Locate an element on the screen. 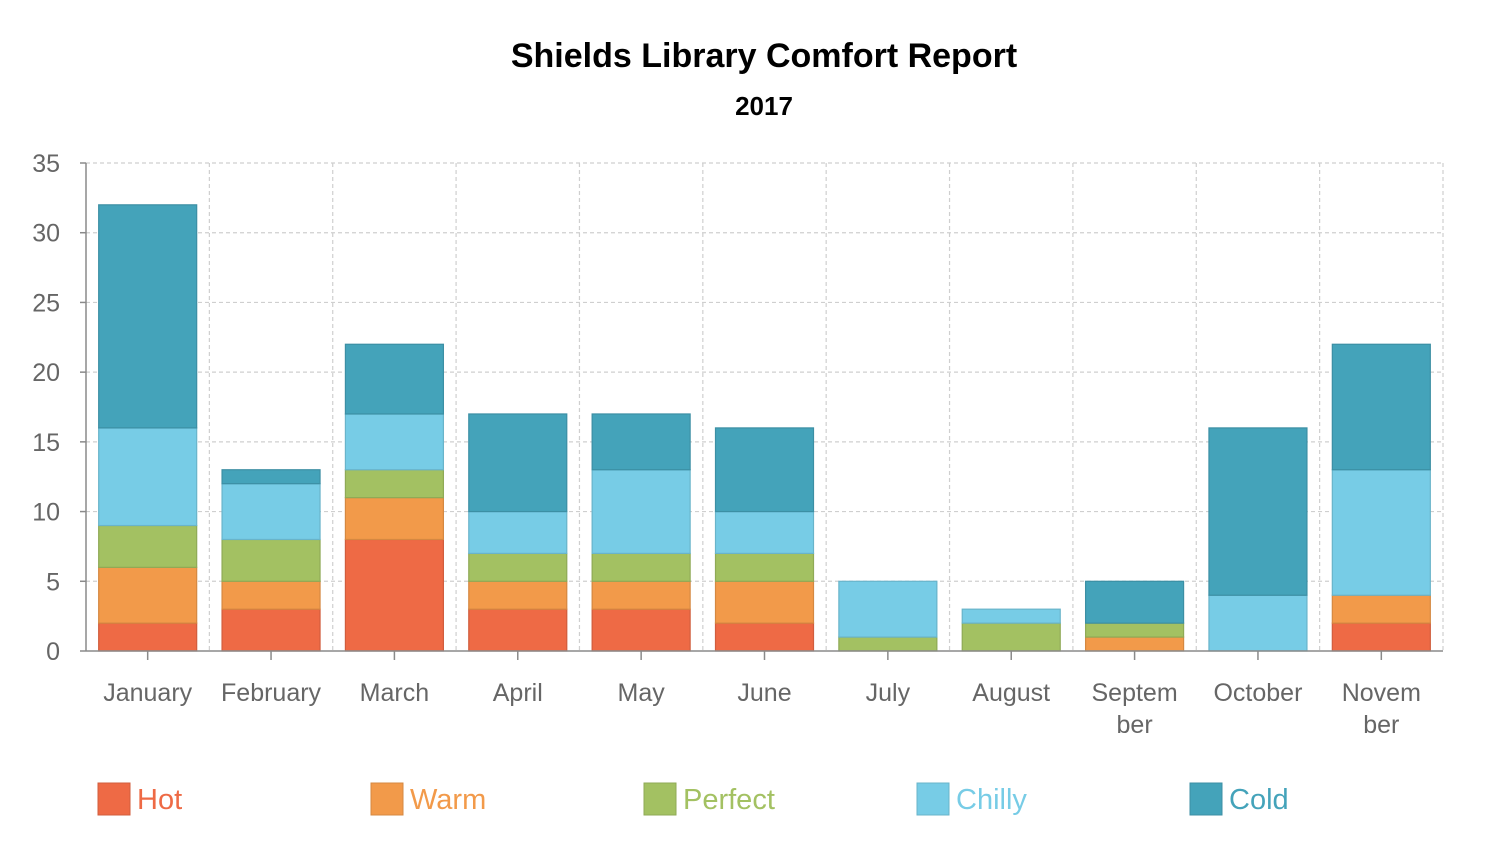 The height and width of the screenshot is (858, 1486). bar-stack-september is located at coordinates (1134, 616).